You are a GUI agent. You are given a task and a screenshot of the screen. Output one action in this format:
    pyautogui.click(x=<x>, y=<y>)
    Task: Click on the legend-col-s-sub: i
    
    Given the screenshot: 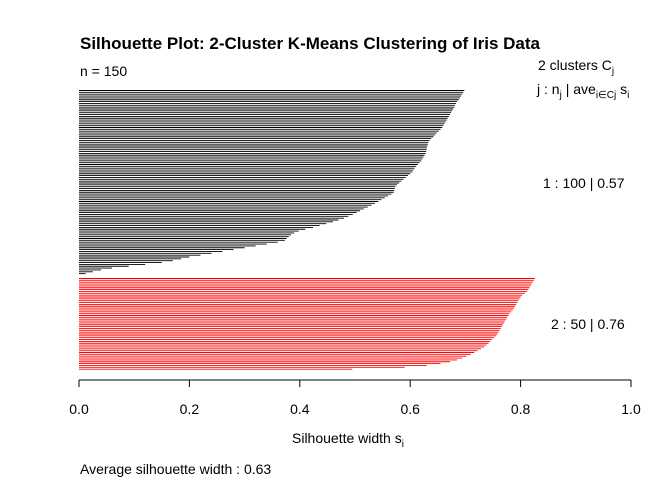 What is the action you would take?
    pyautogui.click(x=628, y=95)
    